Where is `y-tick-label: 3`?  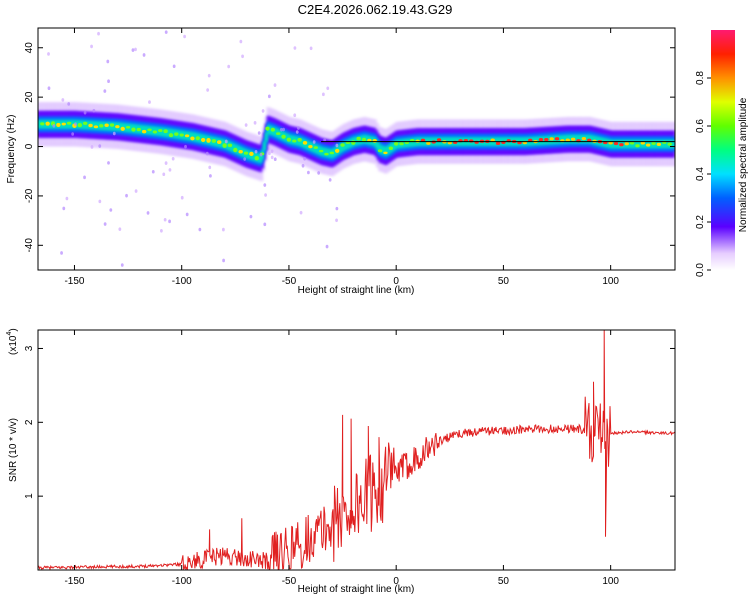 y-tick-label: 3 is located at coordinates (29, 348).